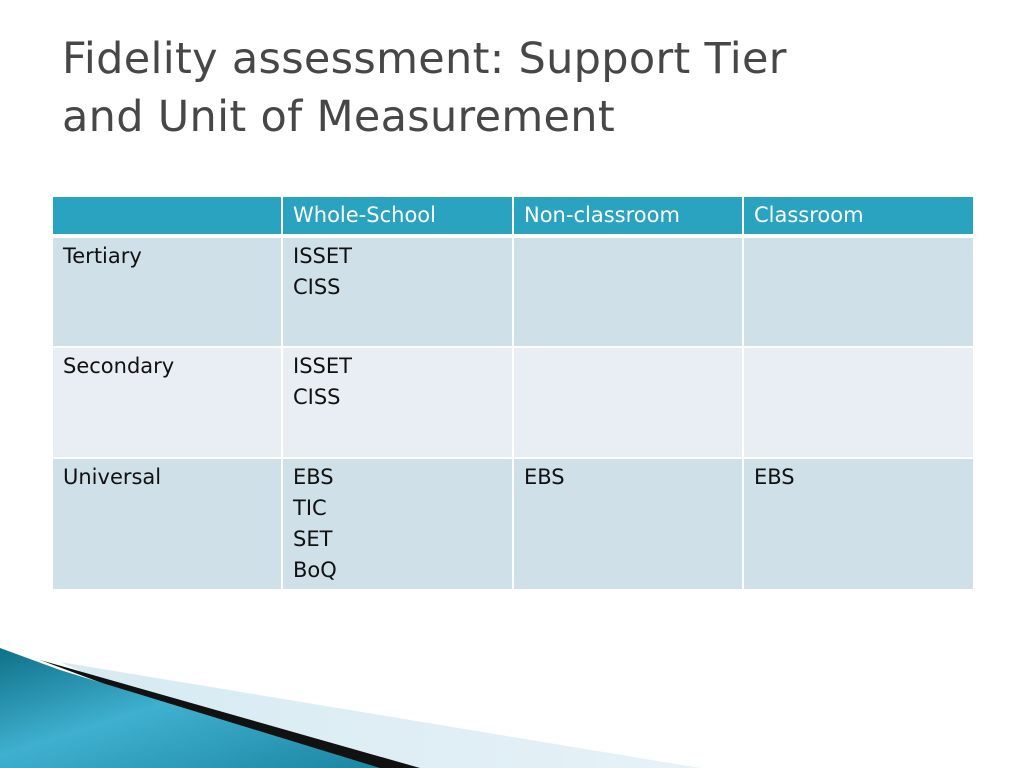 The width and height of the screenshot is (1024, 768). Describe the element at coordinates (230, 714) in the screenshot. I see `decor-dark-wedge` at that location.